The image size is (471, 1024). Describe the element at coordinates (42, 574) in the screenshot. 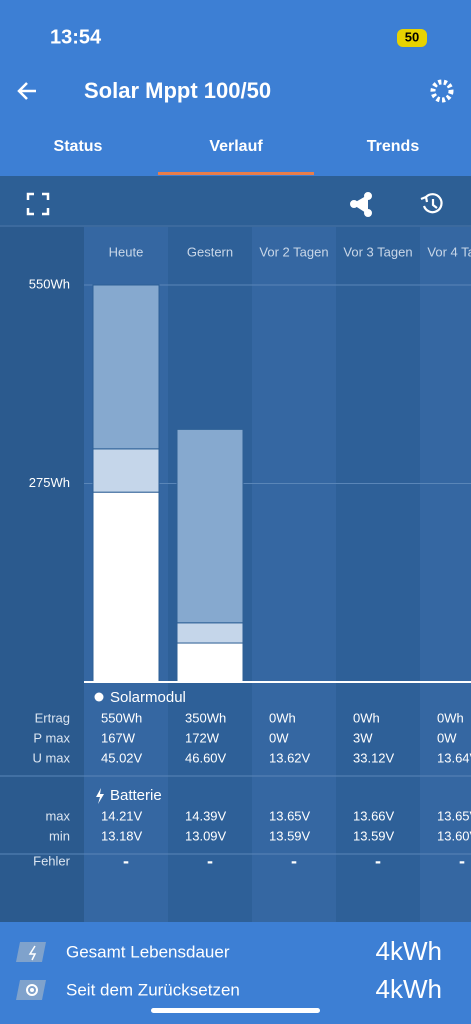

I see `label-column` at that location.